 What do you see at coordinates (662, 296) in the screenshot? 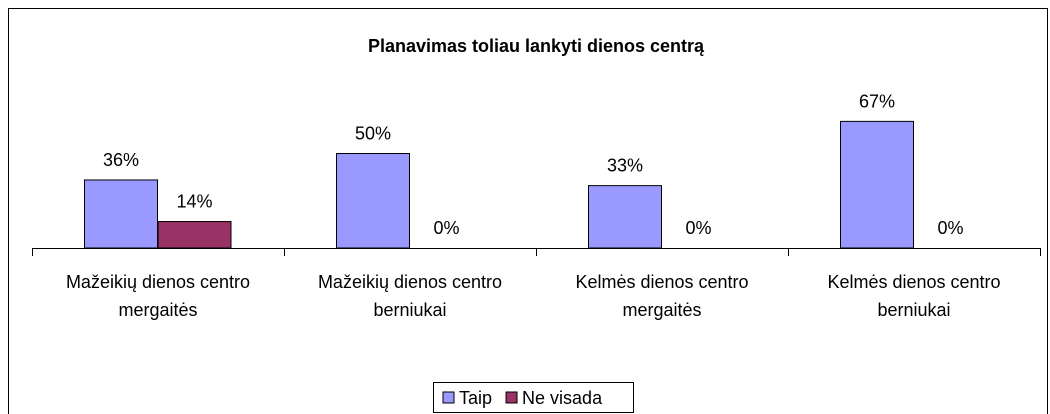
I see `x-tick-label: Kelmės dienos centro mergaitės` at bounding box center [662, 296].